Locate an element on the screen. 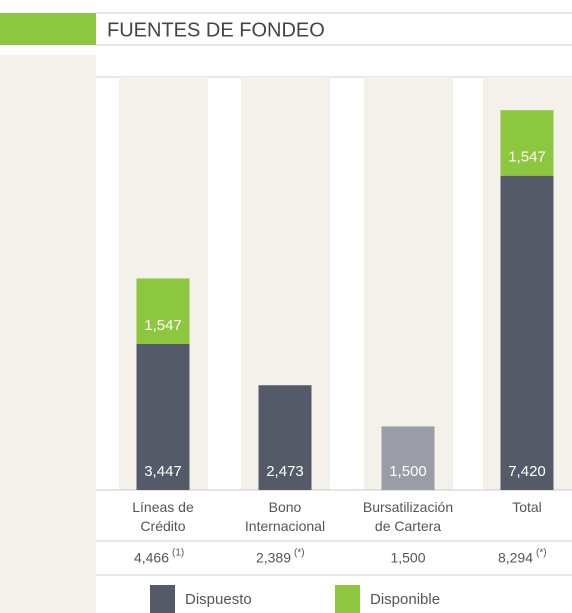 The image size is (572, 613). value-label: 7,420 is located at coordinates (527, 471).